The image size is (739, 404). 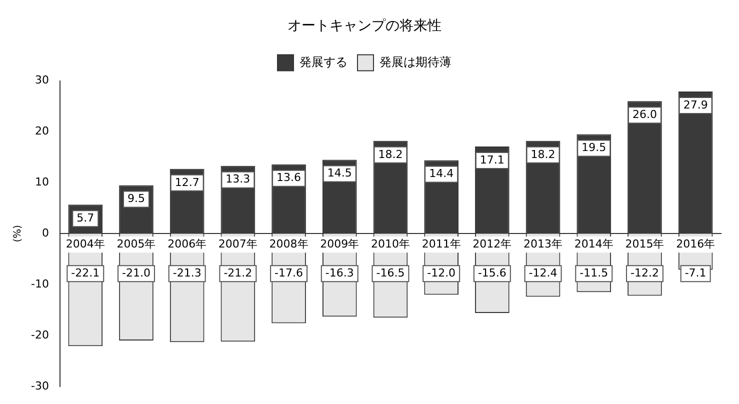 What do you see at coordinates (187, 273) in the screenshot?
I see `data-label: -21.3` at bounding box center [187, 273].